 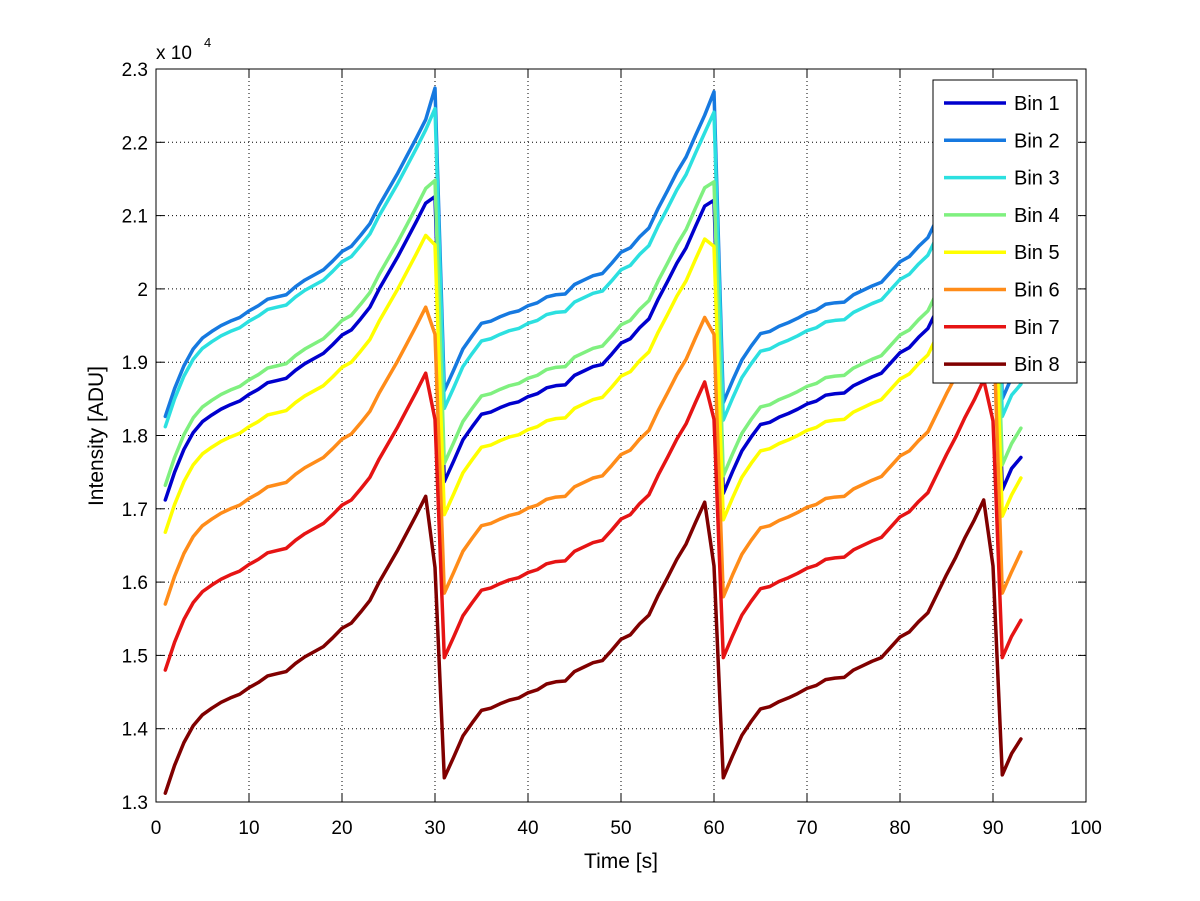 I want to click on x-axis-label: Time [s], so click(x=621, y=861).